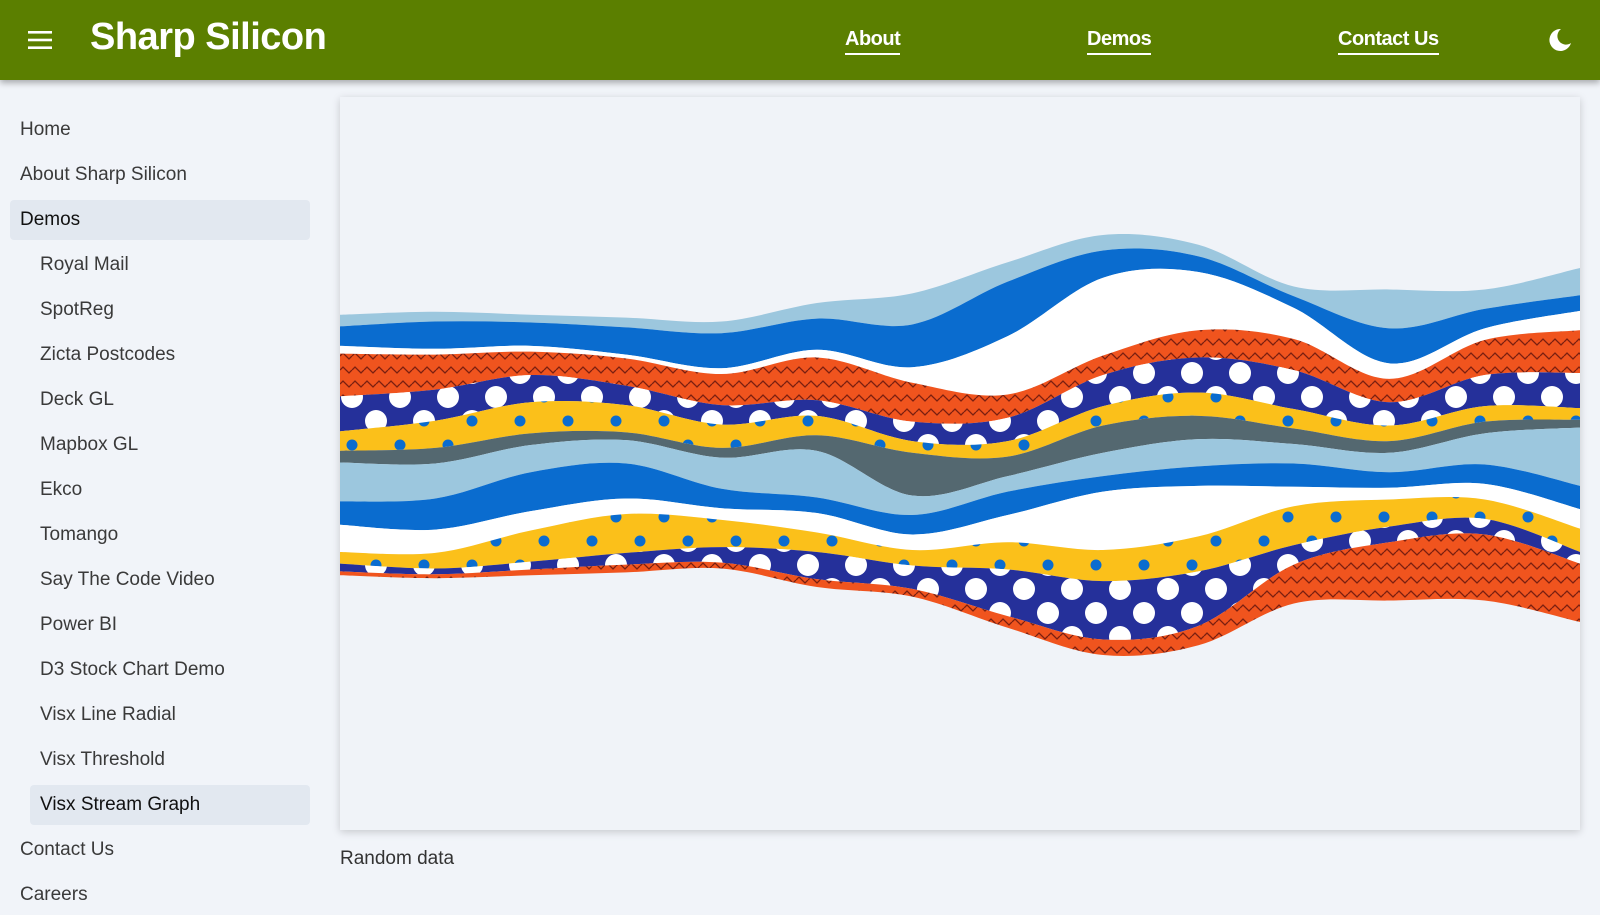  What do you see at coordinates (1119, 41) in the screenshot?
I see `nav-link: Demos` at bounding box center [1119, 41].